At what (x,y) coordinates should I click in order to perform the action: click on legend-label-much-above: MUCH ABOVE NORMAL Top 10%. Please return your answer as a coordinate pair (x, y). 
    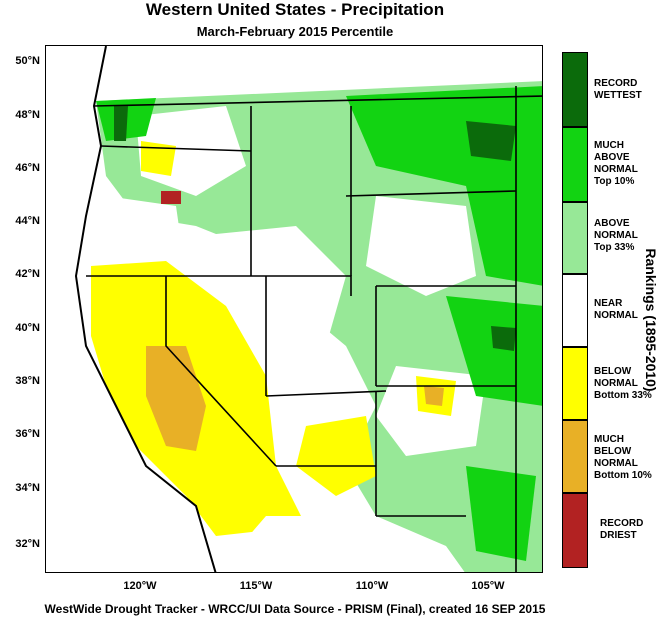
    Looking at the image, I should click on (616, 163).